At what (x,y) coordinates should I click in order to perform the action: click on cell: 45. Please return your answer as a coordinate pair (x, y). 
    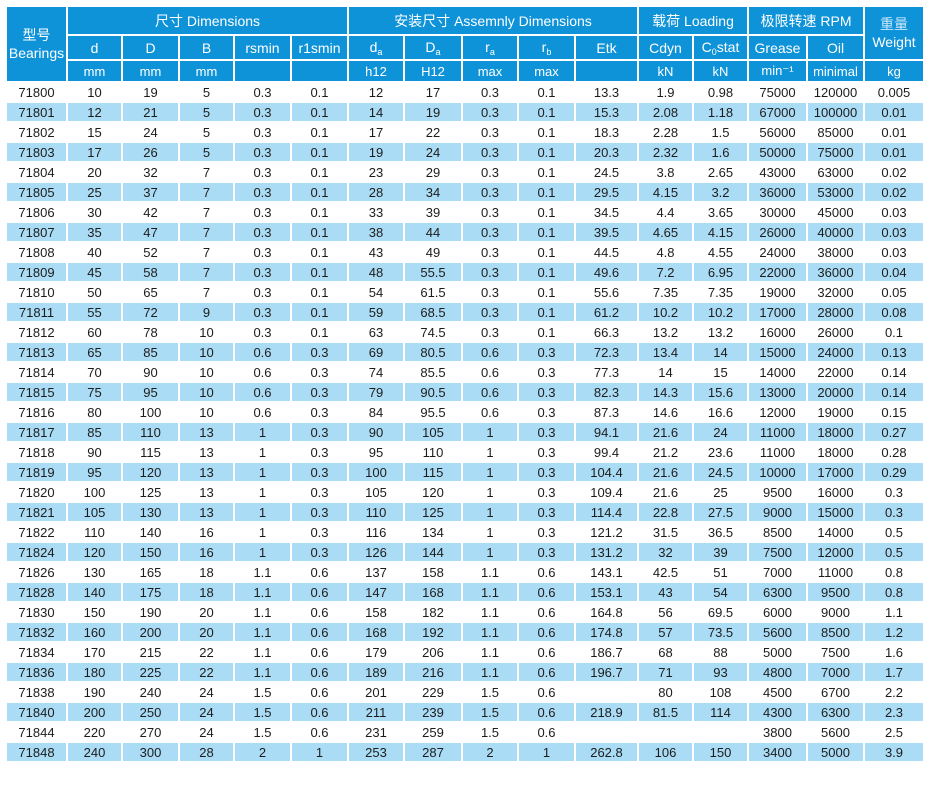
    Looking at the image, I should click on (94, 272).